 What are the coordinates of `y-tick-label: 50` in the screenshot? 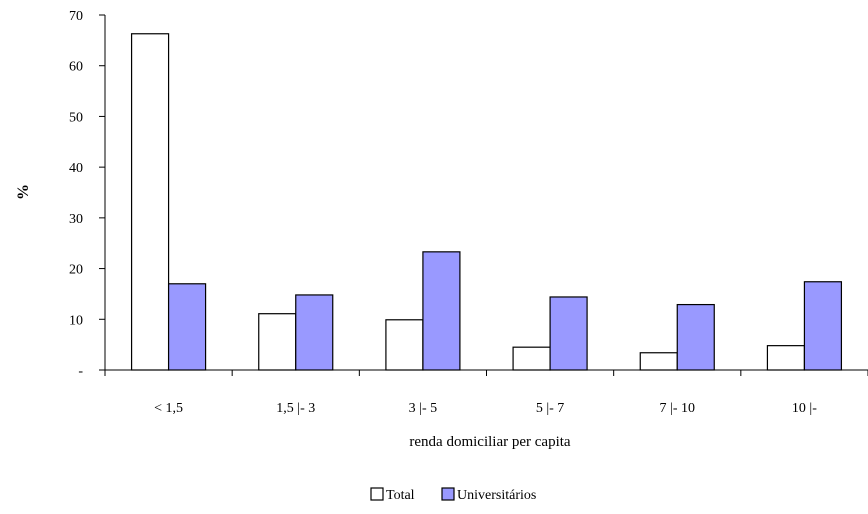 It's located at (76, 117).